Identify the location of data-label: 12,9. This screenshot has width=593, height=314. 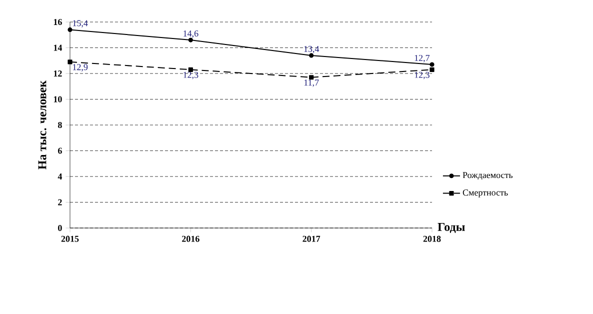
(80, 68).